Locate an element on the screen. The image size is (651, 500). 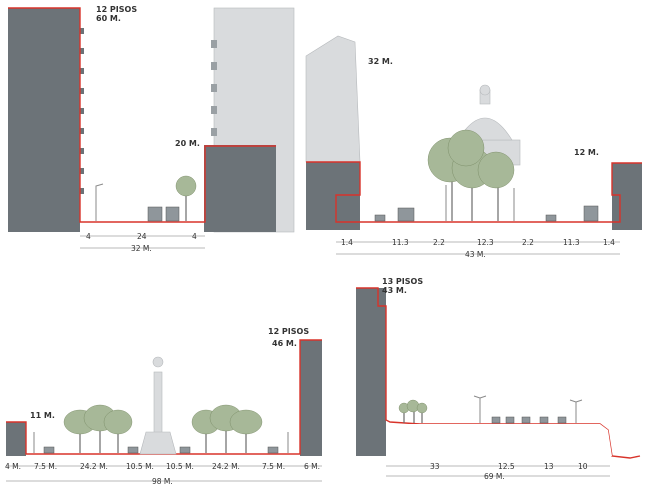
dim-4: 12.3 is located at coordinates (485, 242).